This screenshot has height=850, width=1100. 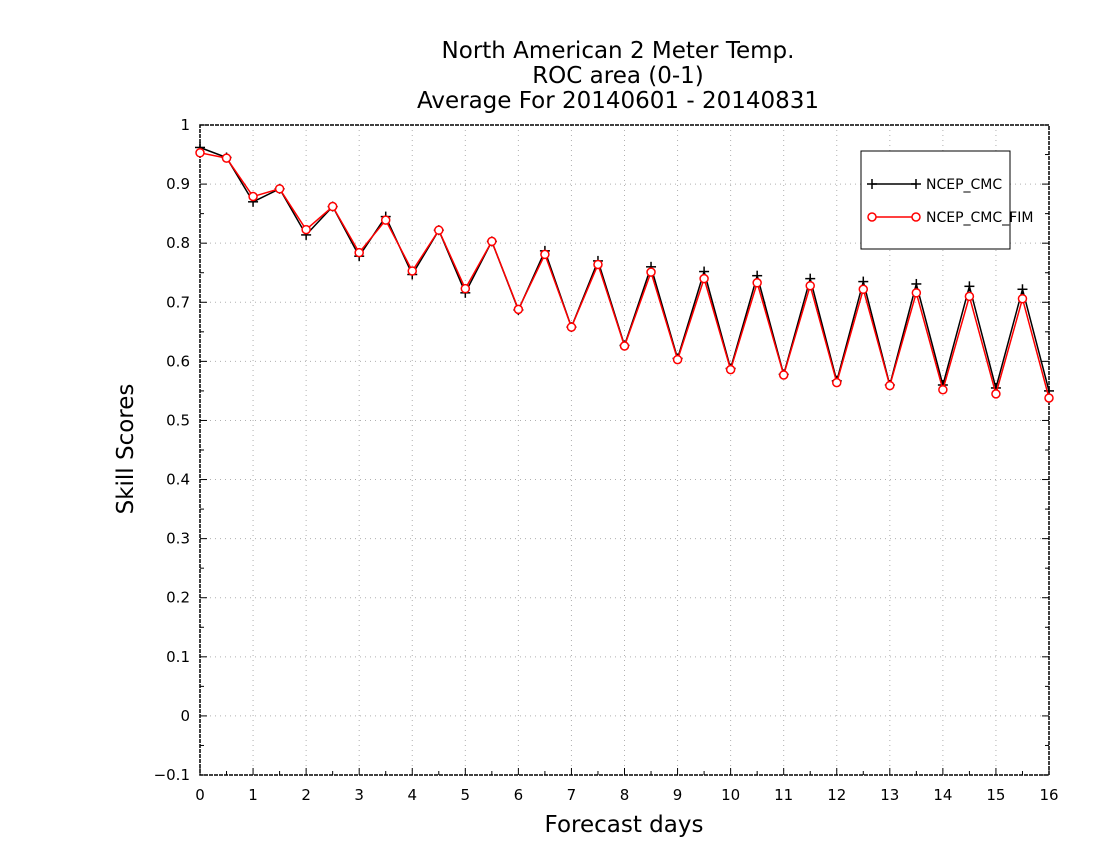 What do you see at coordinates (618, 101) in the screenshot?
I see `title-line-3: Average For 20140601 - 20140831` at bounding box center [618, 101].